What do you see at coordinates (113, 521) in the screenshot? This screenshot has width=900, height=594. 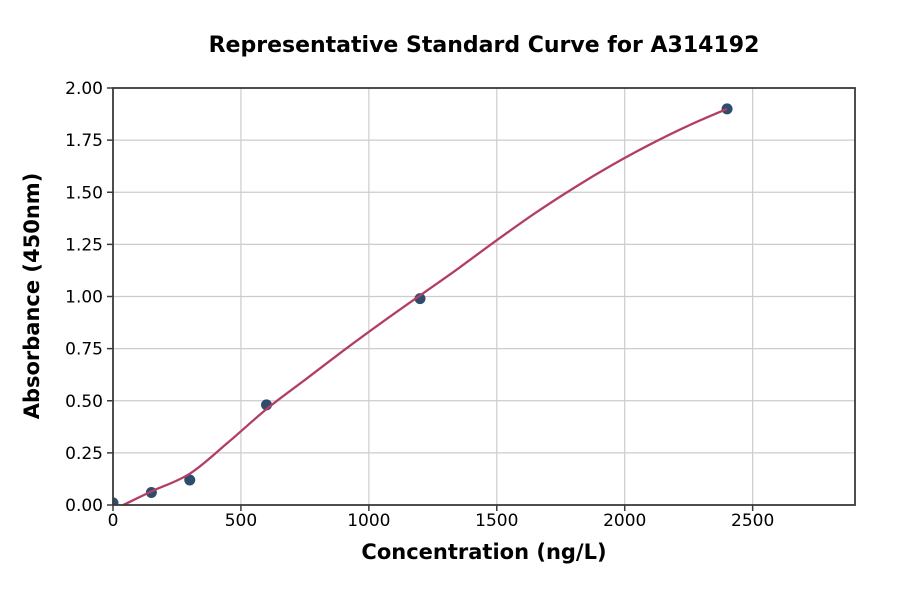 I see `x-tick-label: 0` at bounding box center [113, 521].